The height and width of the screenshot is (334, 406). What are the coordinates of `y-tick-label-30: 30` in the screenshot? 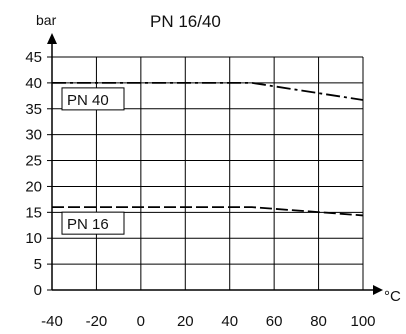 It's located at (33, 135).